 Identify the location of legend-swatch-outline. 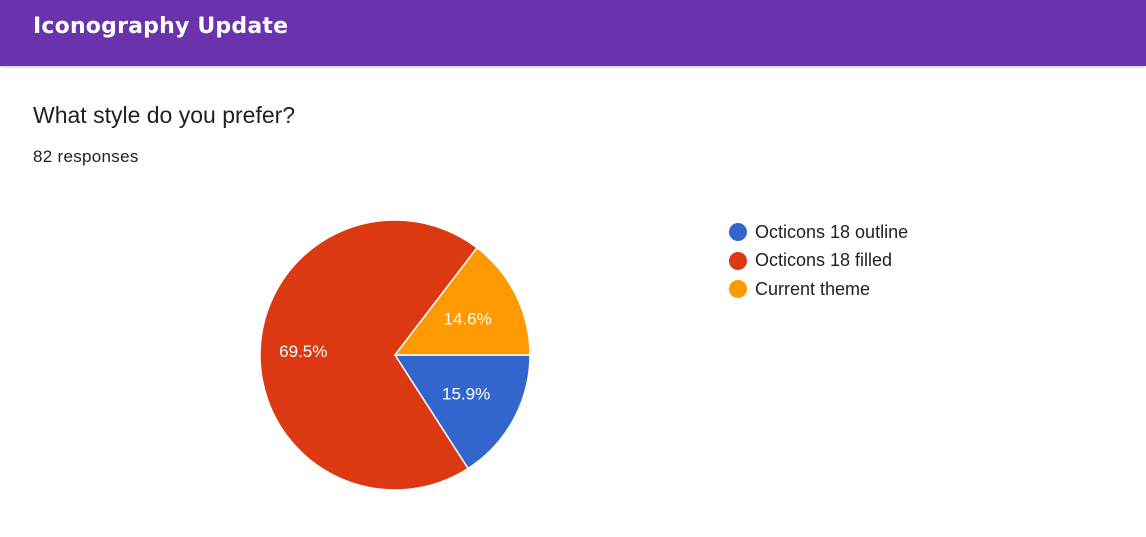
(738, 232).